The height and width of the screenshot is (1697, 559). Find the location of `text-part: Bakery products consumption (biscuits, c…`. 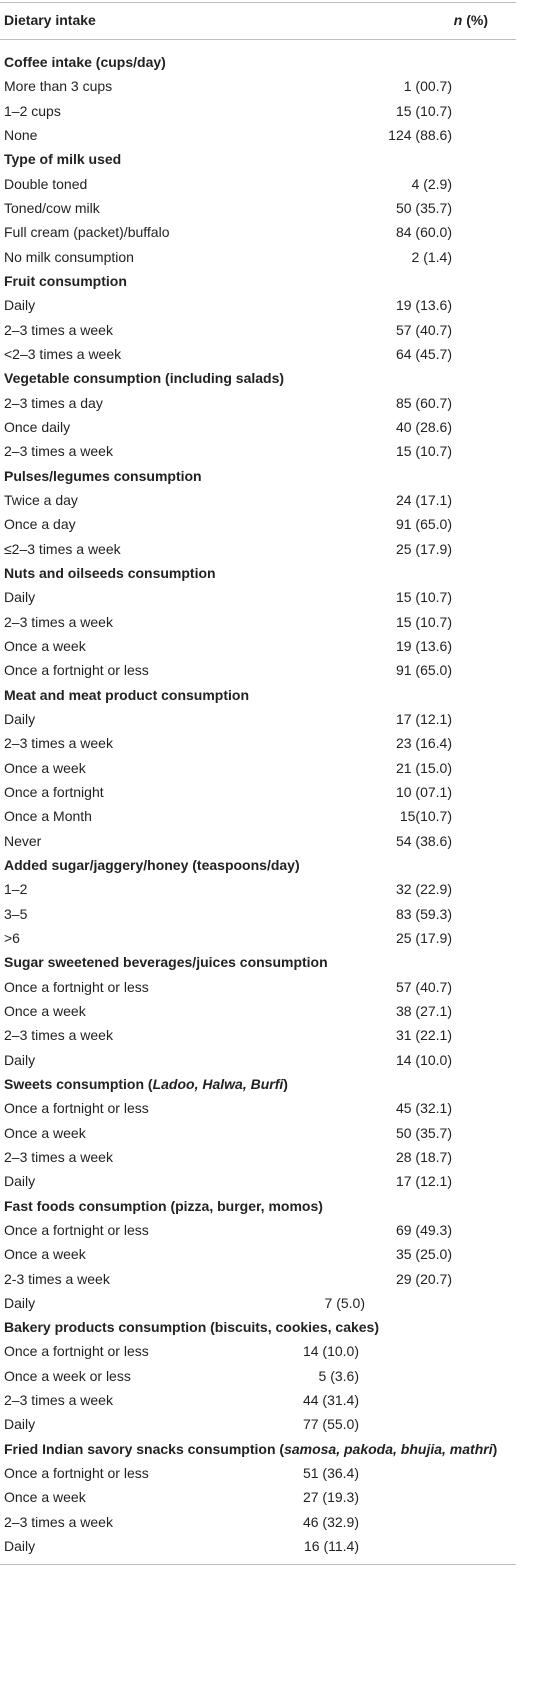

text-part: Bakery products consumption (biscuits, c… is located at coordinates (191, 1327).